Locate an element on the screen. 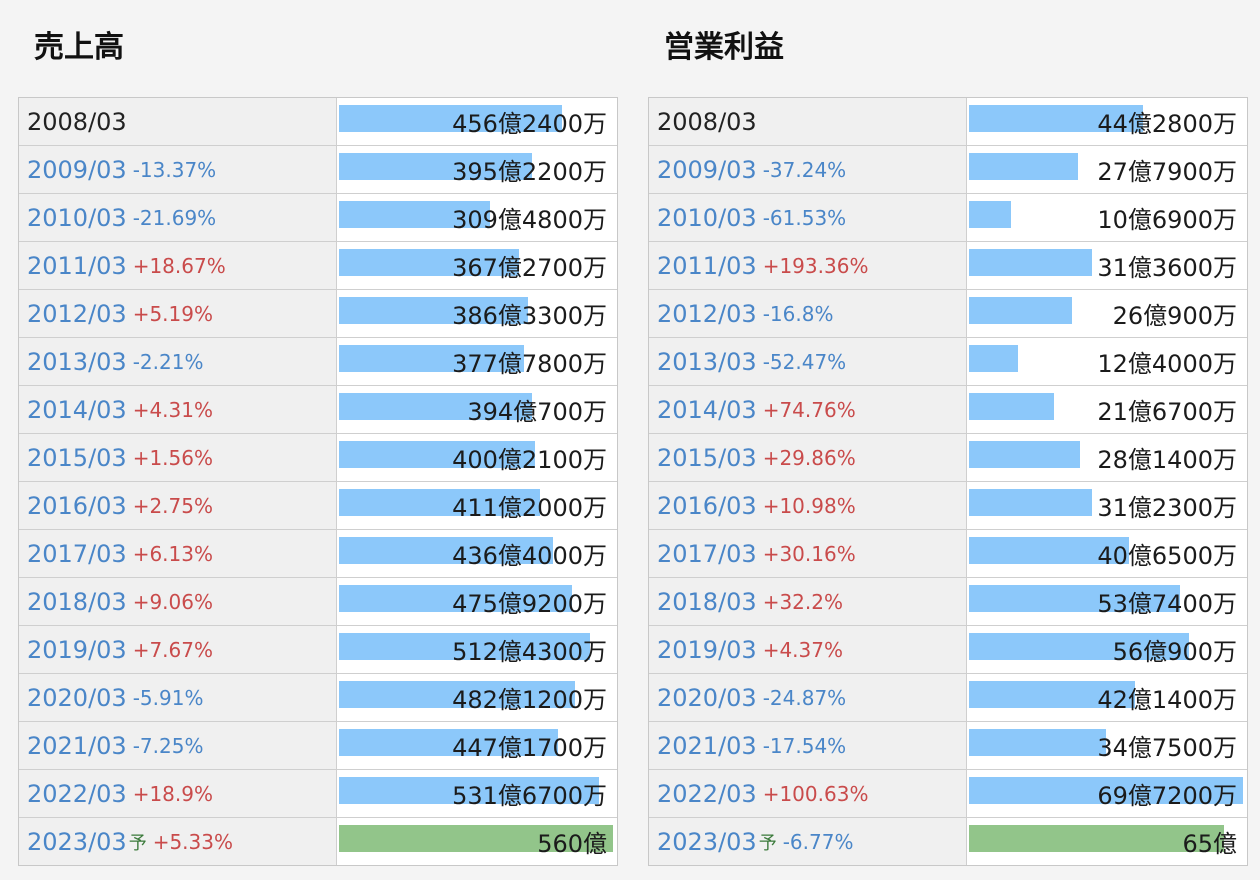 The image size is (1260, 880). yoy-change: +5.33% is located at coordinates (192, 841).